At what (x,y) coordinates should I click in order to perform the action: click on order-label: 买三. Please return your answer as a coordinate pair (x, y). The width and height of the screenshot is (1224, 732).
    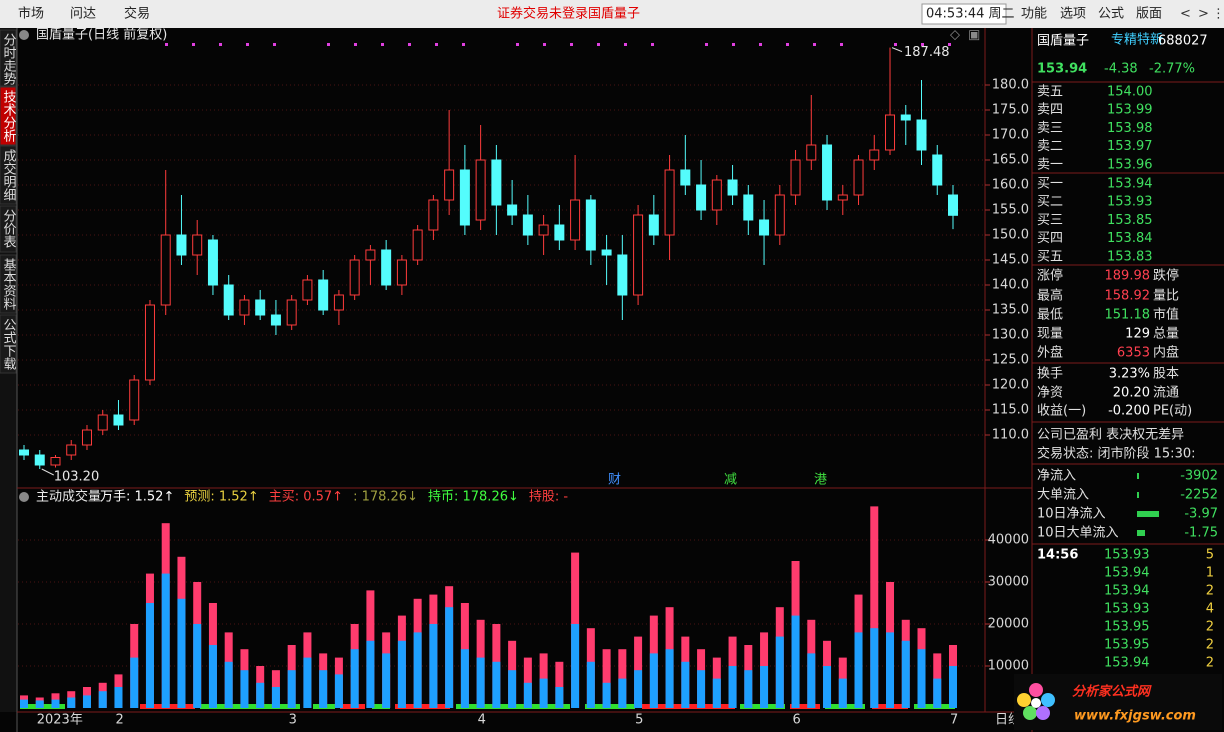
    Looking at the image, I should click on (1050, 220).